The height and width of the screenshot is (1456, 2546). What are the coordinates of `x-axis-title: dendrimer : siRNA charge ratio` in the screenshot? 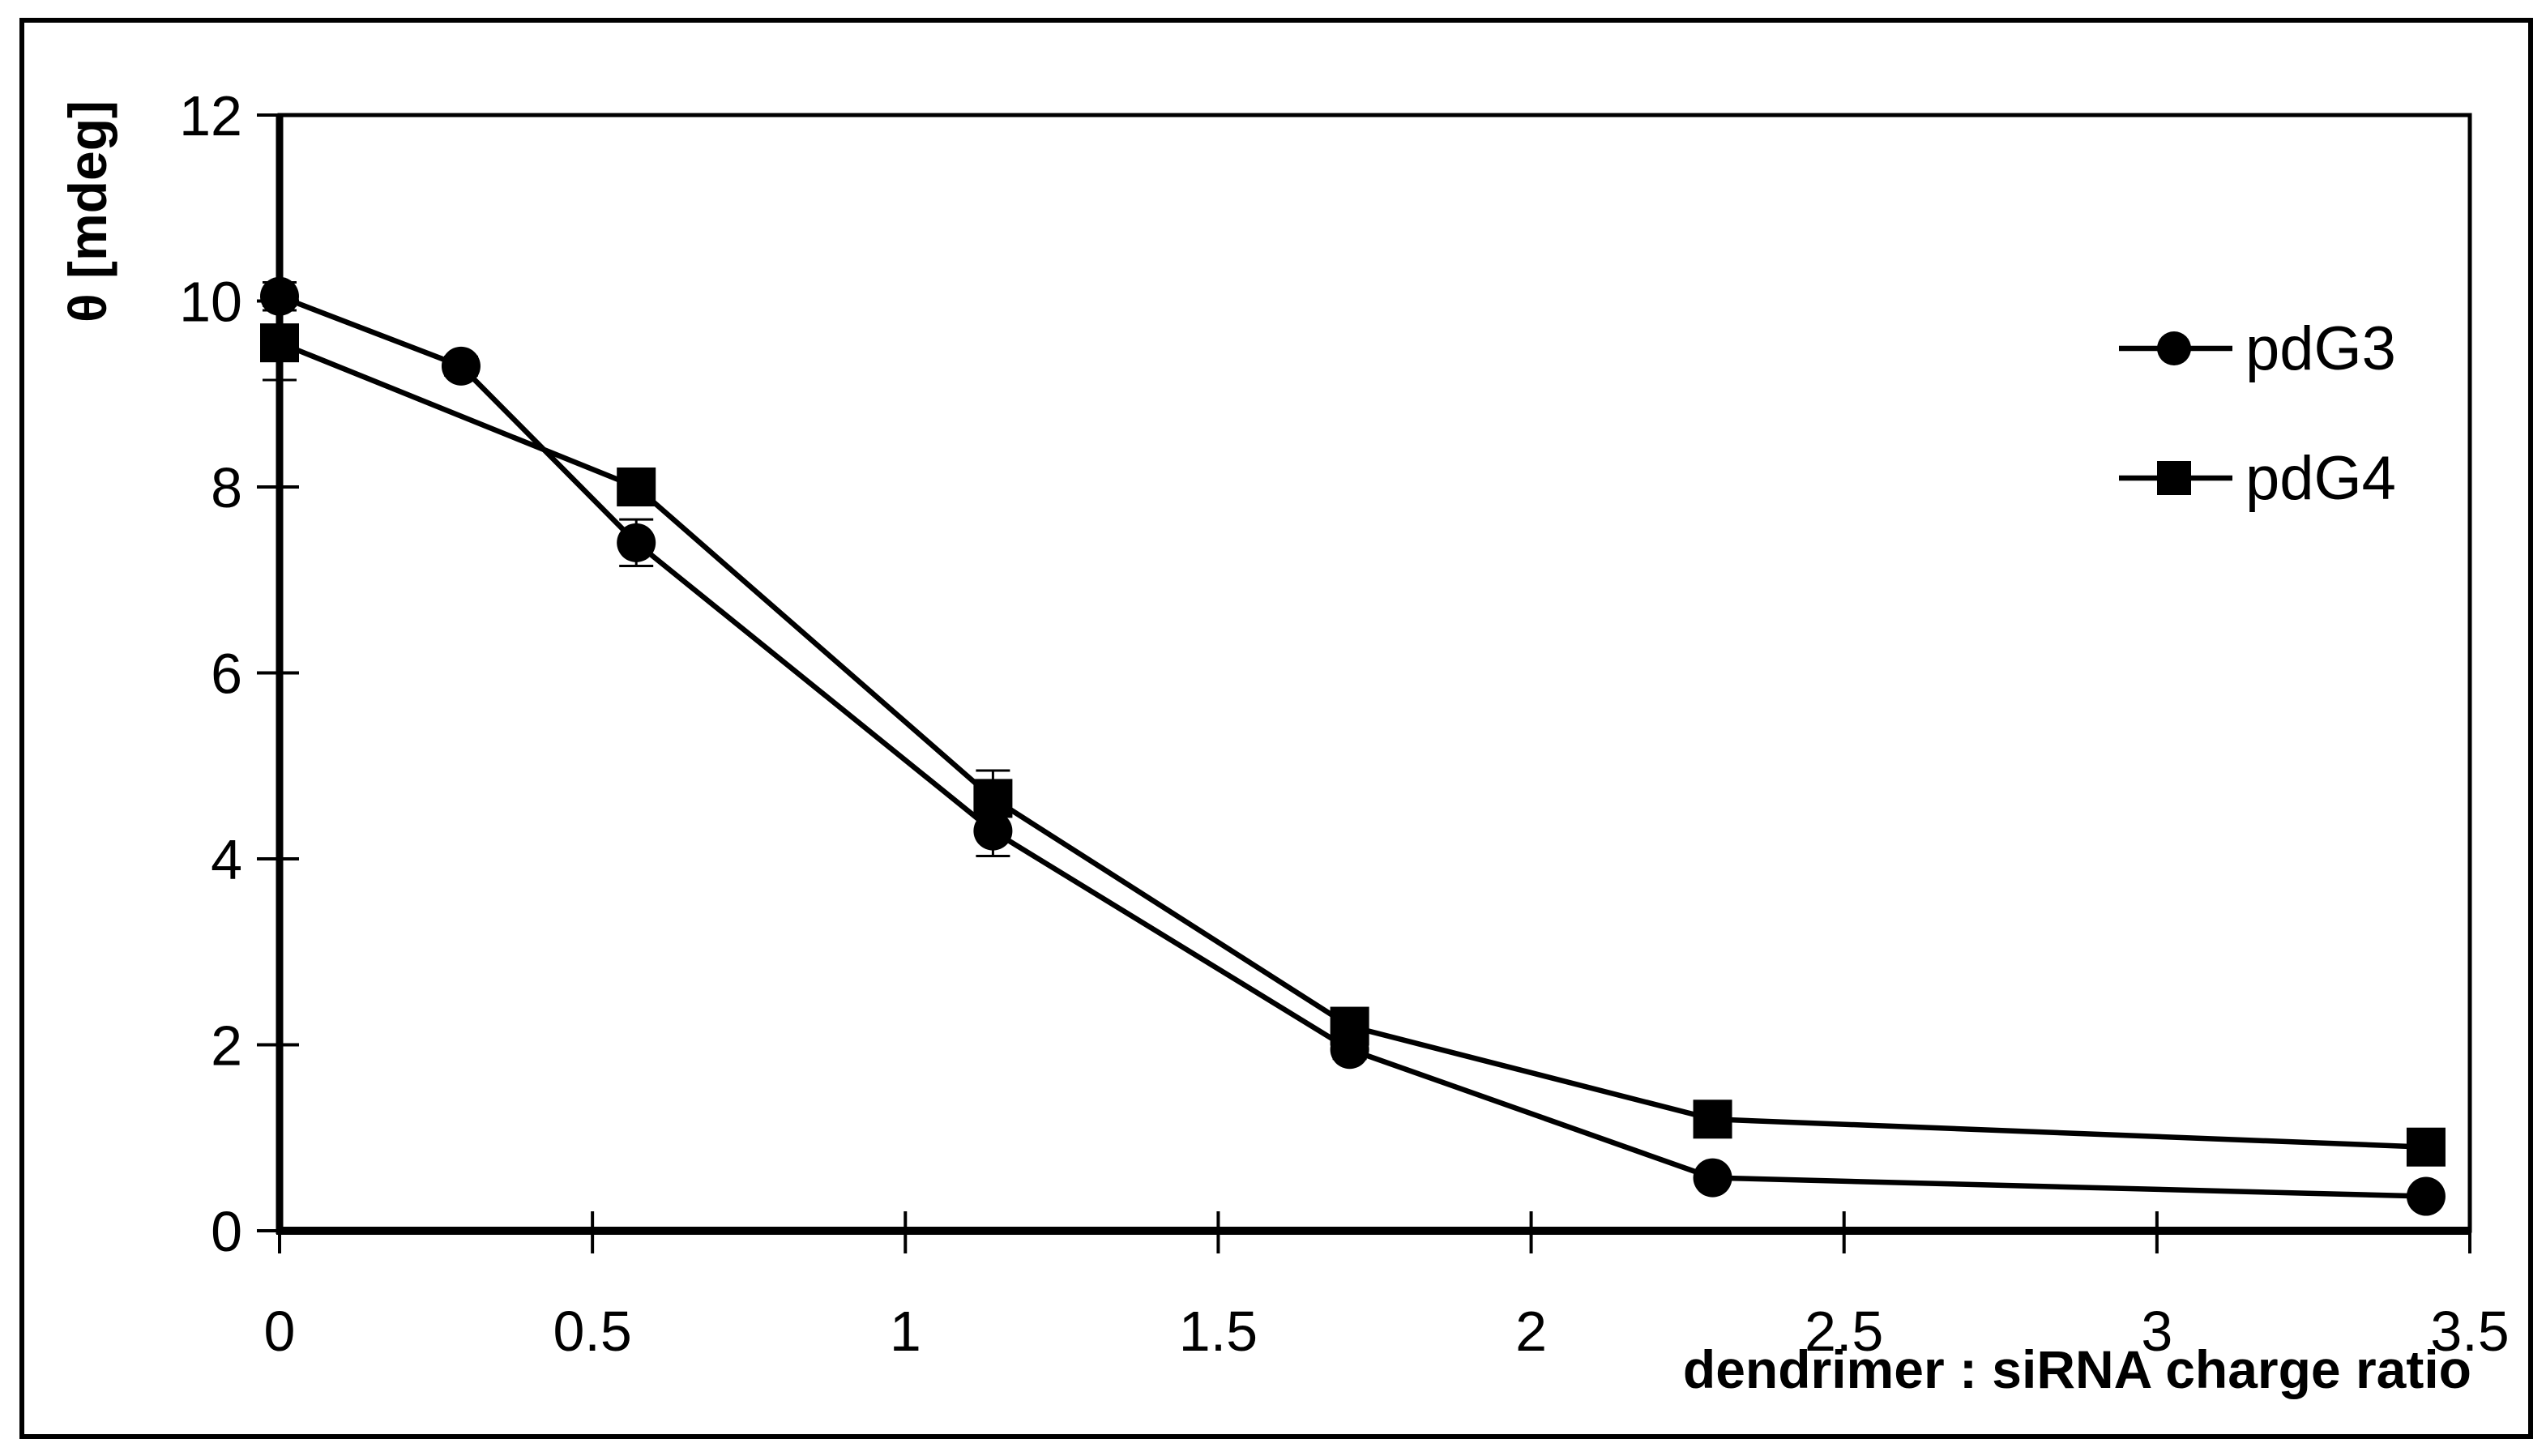 It's located at (2076, 1369).